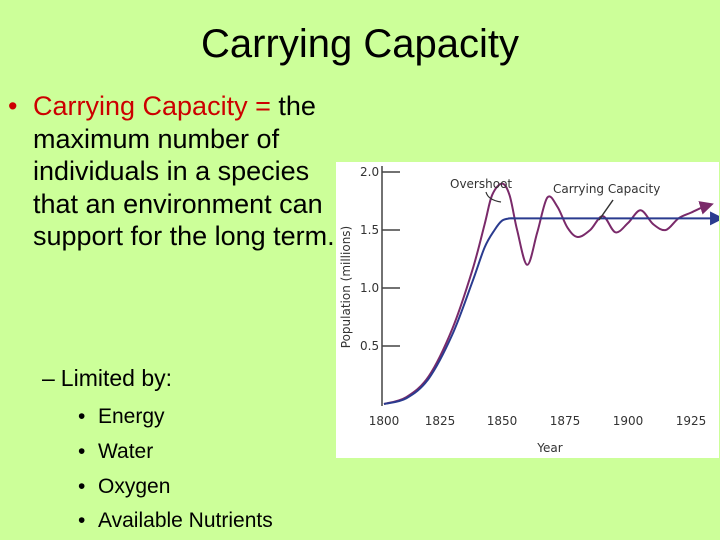 Image resolution: width=720 pixels, height=540 pixels. Describe the element at coordinates (346, 287) in the screenshot. I see `y-axis-title: Population (millions)` at that location.